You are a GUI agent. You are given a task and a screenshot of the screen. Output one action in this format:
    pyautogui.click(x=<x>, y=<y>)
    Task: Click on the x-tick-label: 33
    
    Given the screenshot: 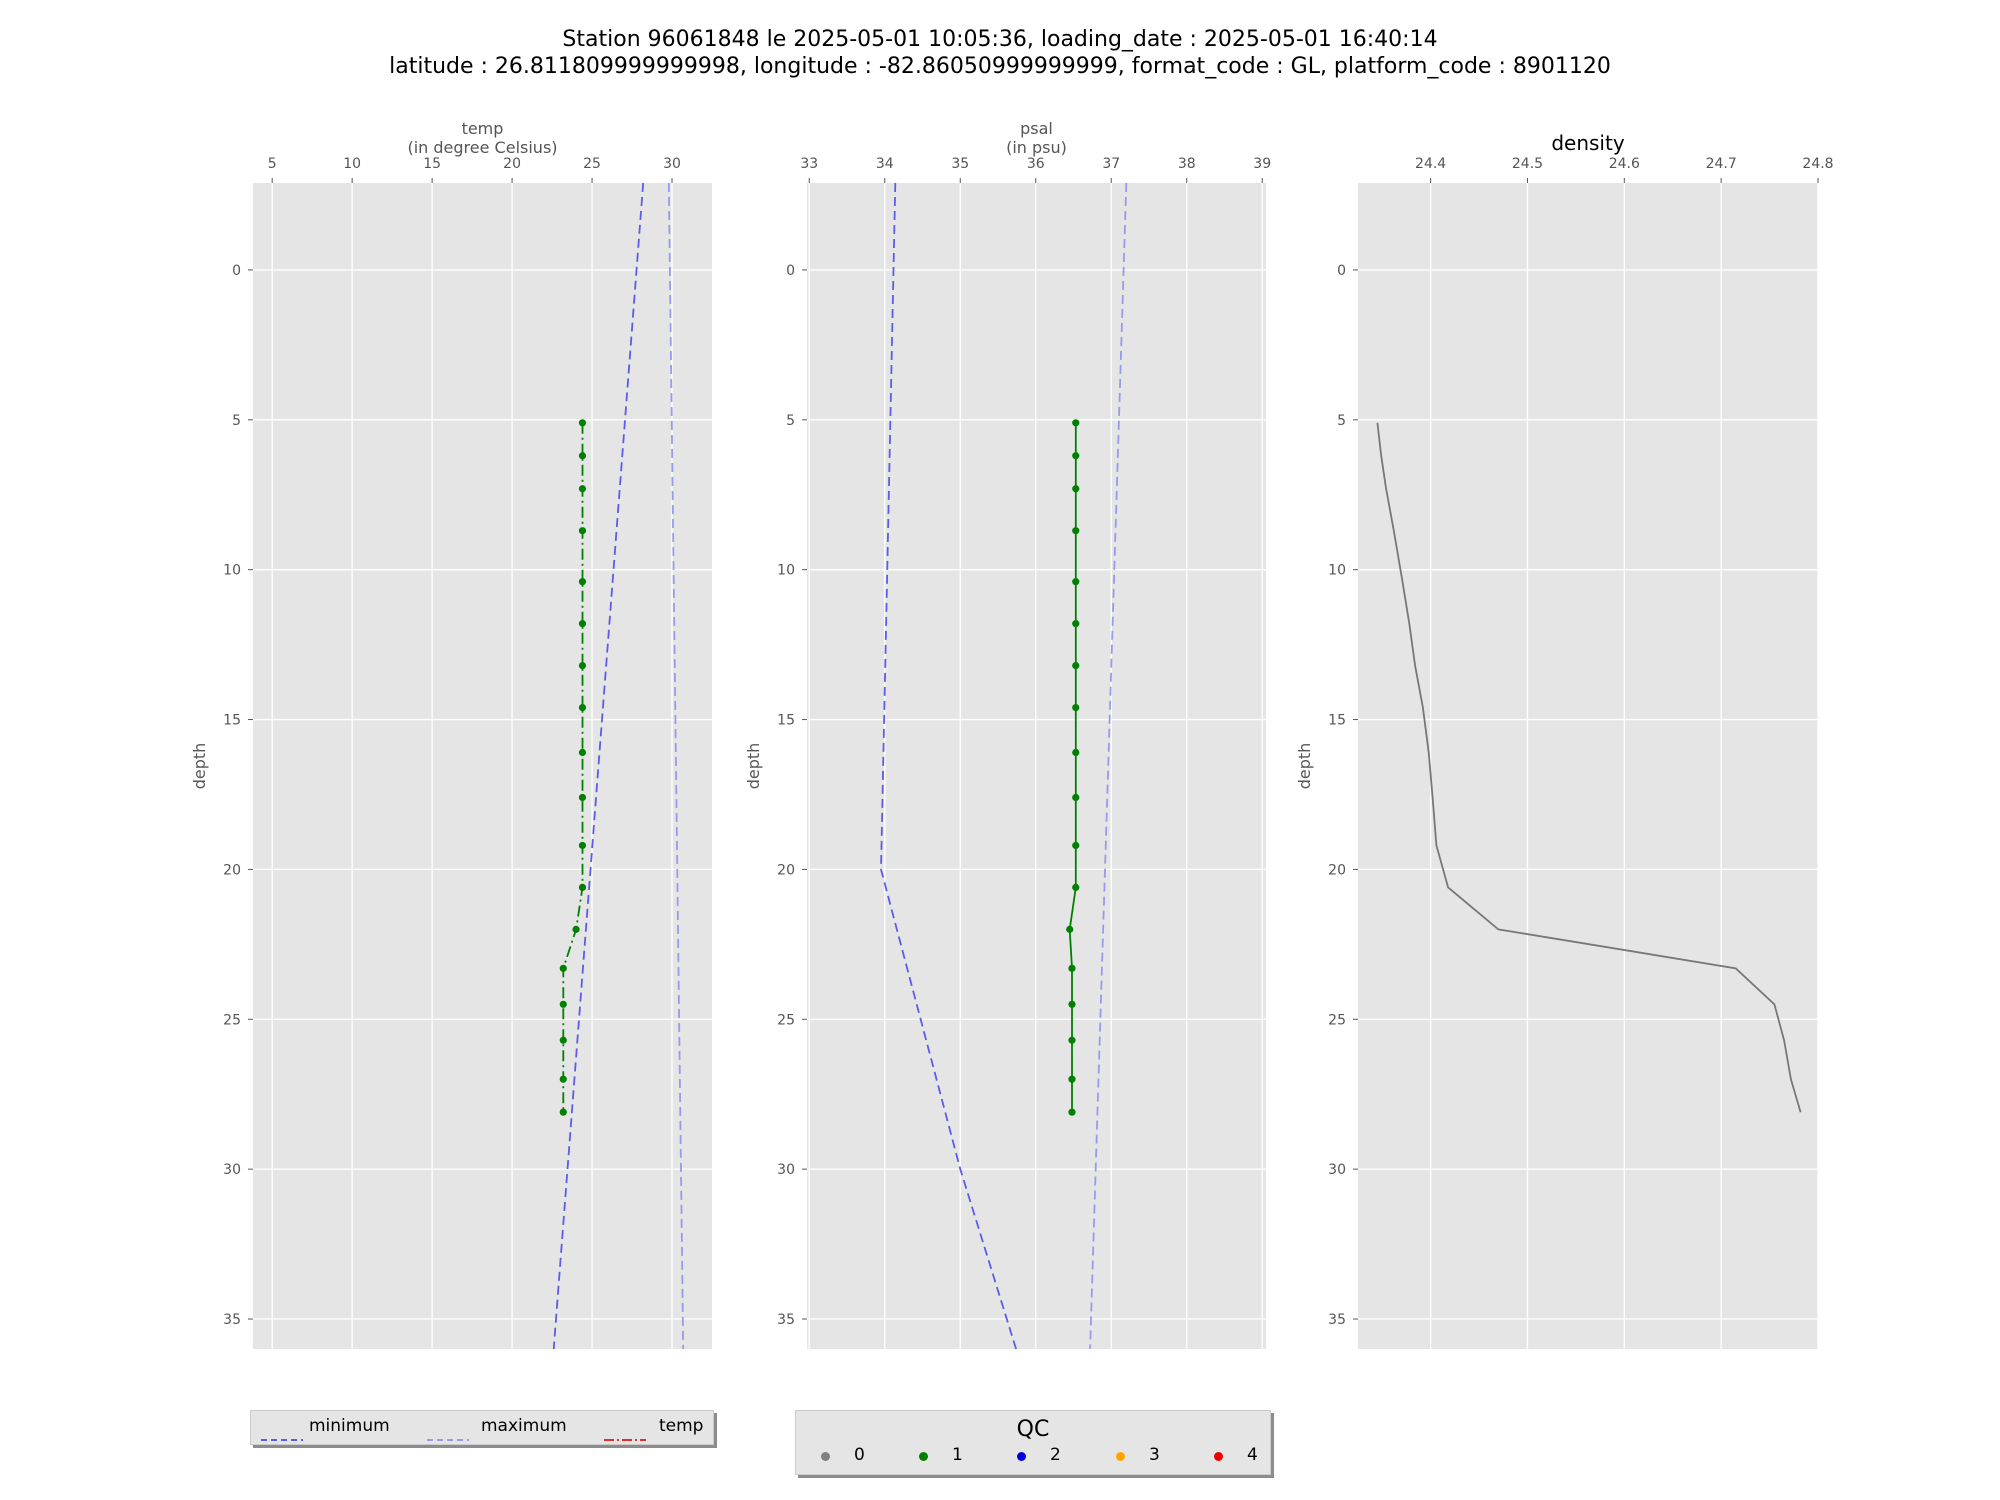 What is the action you would take?
    pyautogui.click(x=809, y=164)
    